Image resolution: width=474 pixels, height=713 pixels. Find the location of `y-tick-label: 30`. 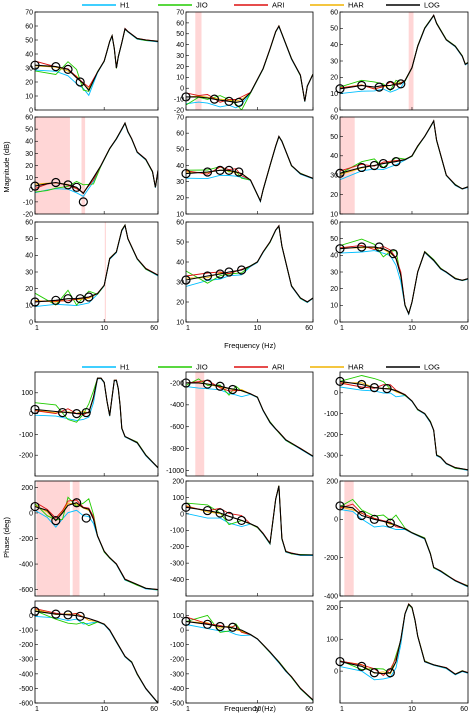

y-tick-label: 30 is located at coordinates (334, 272).